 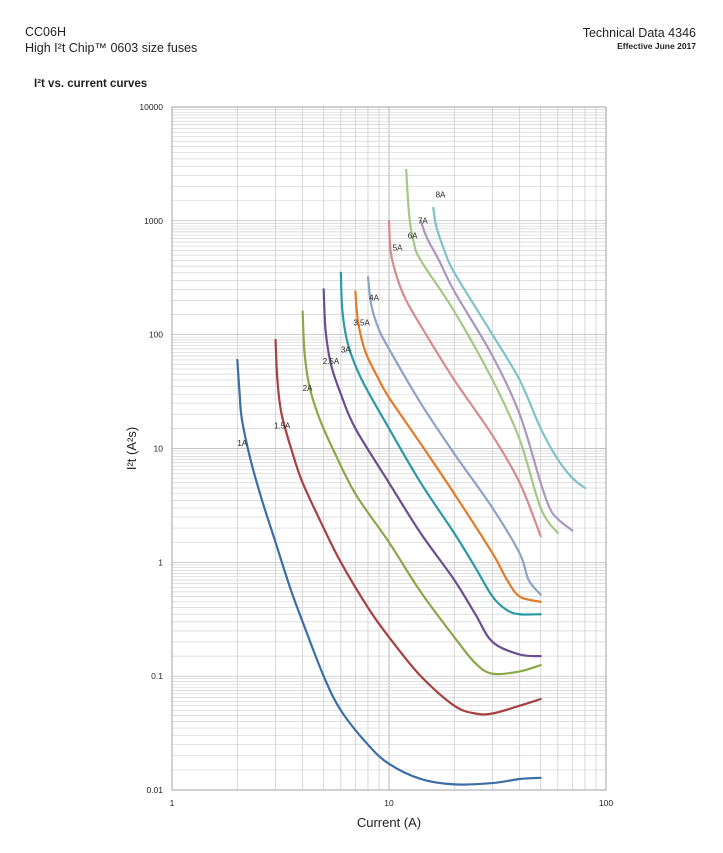 What do you see at coordinates (389, 803) in the screenshot?
I see `x-tick-label: 10` at bounding box center [389, 803].